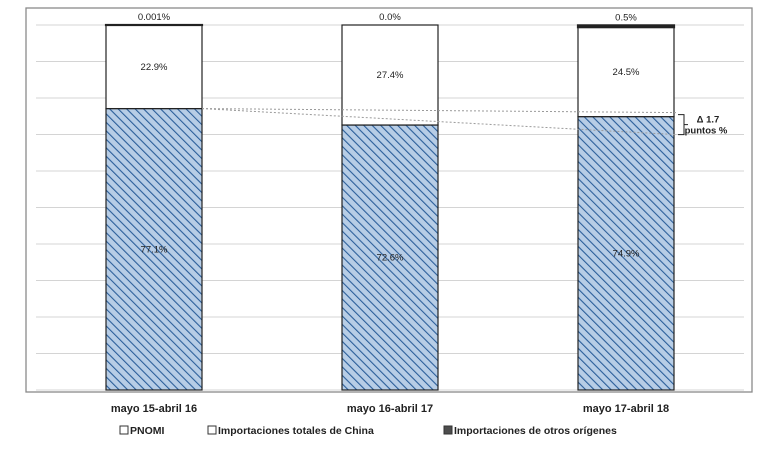 The height and width of the screenshot is (449, 761). Describe the element at coordinates (147, 431) in the screenshot. I see `legend-label: PNOMI` at that location.